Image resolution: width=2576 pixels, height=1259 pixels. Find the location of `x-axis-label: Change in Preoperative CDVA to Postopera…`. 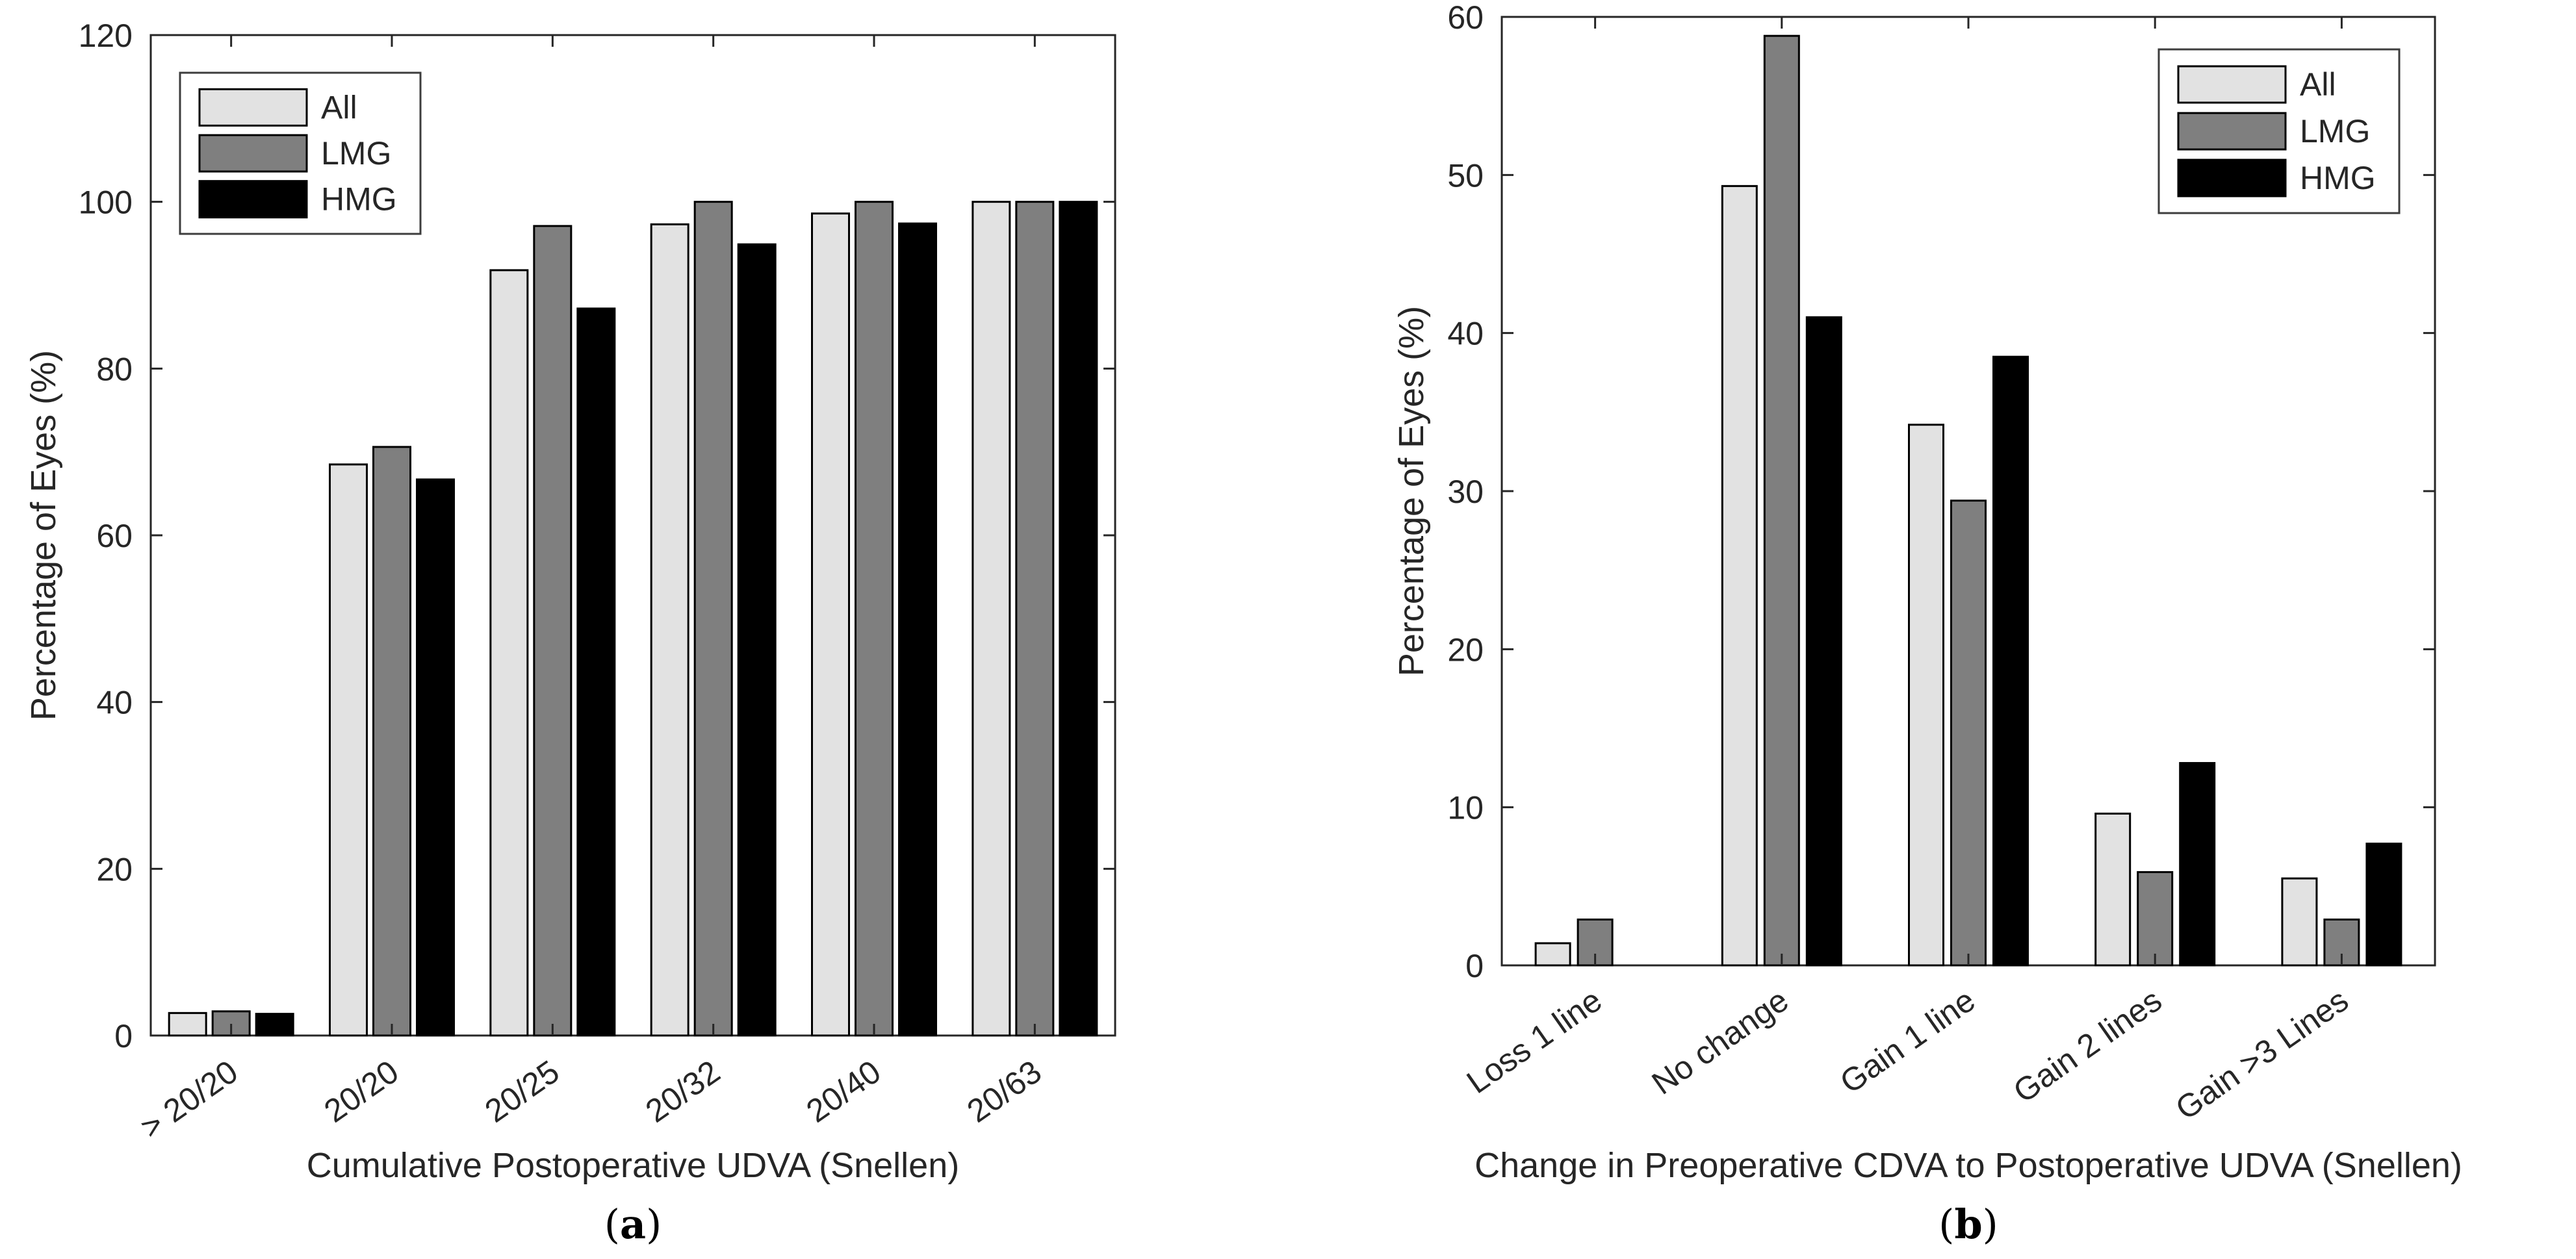

x-axis-label: Change in Preoperative CDVA to Postopera… is located at coordinates (1969, 1165).